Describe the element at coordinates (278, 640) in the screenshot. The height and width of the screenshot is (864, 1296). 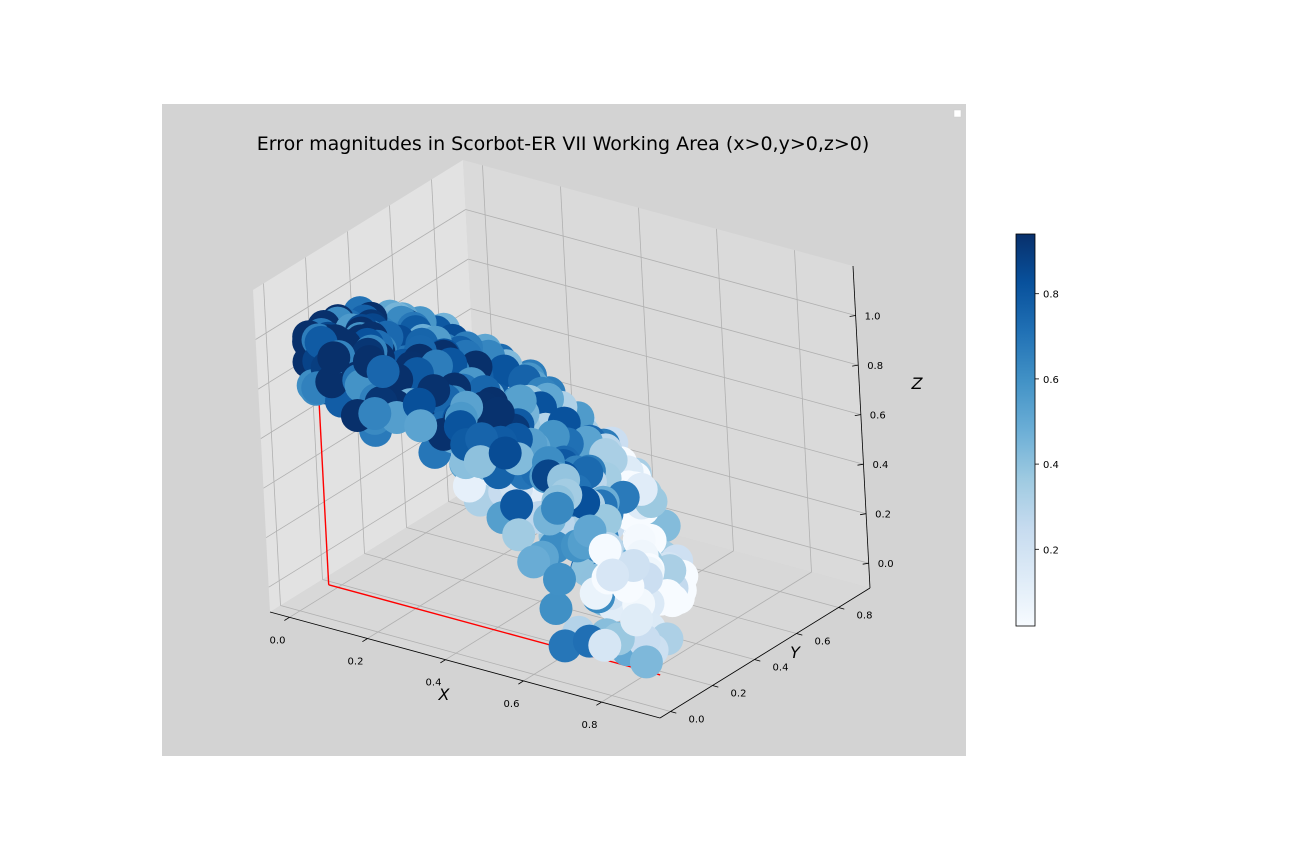
I see `x-tick-label: 0.0` at that location.